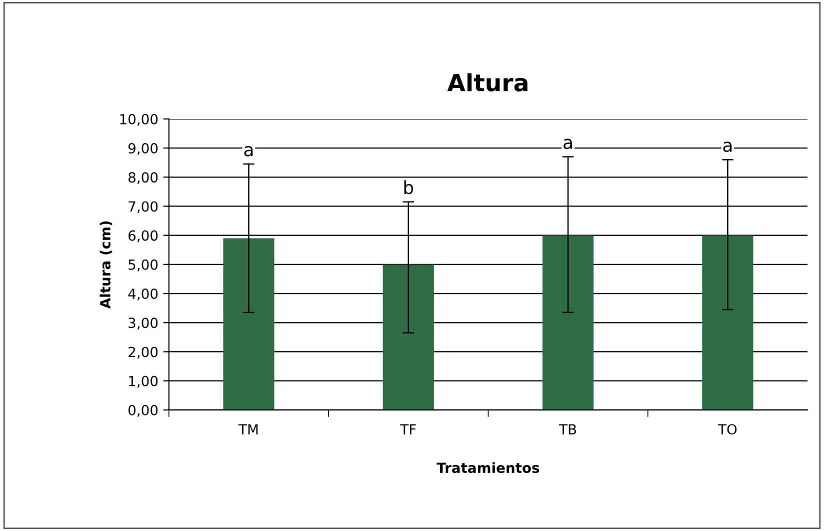 The width and height of the screenshot is (824, 531). I want to click on y-tick-label: 10,00, so click(139, 120).